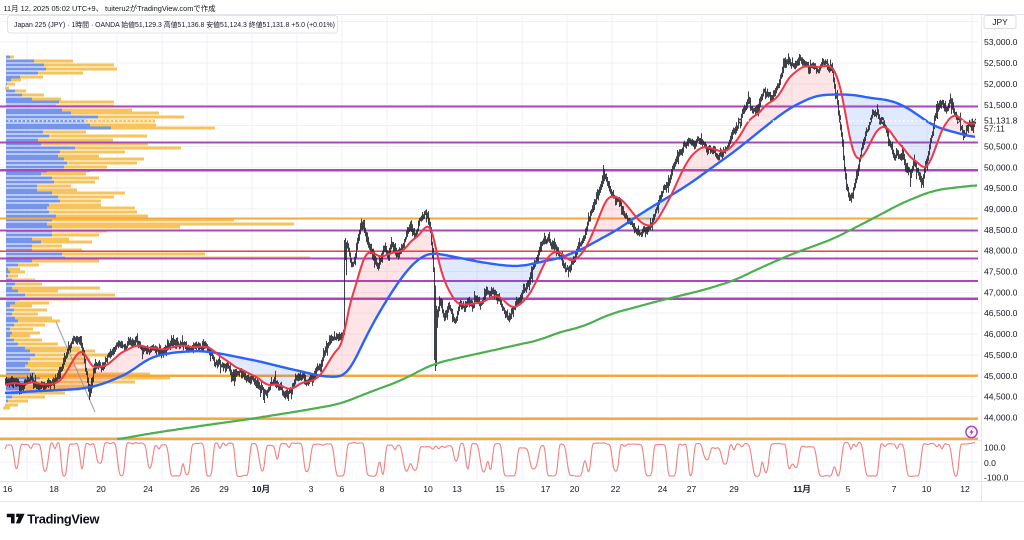  Describe the element at coordinates (1001, 355) in the screenshot. I see `svg-text: 45,500.0` at that location.